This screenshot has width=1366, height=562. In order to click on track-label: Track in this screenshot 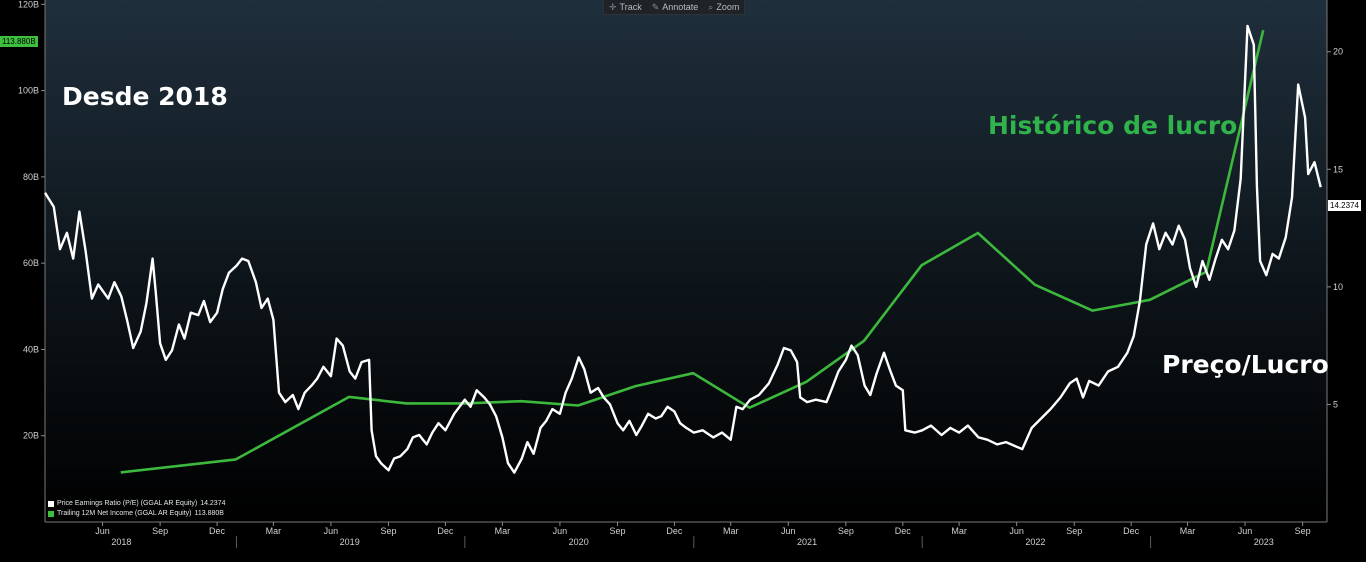, I will do `click(630, 7)`.